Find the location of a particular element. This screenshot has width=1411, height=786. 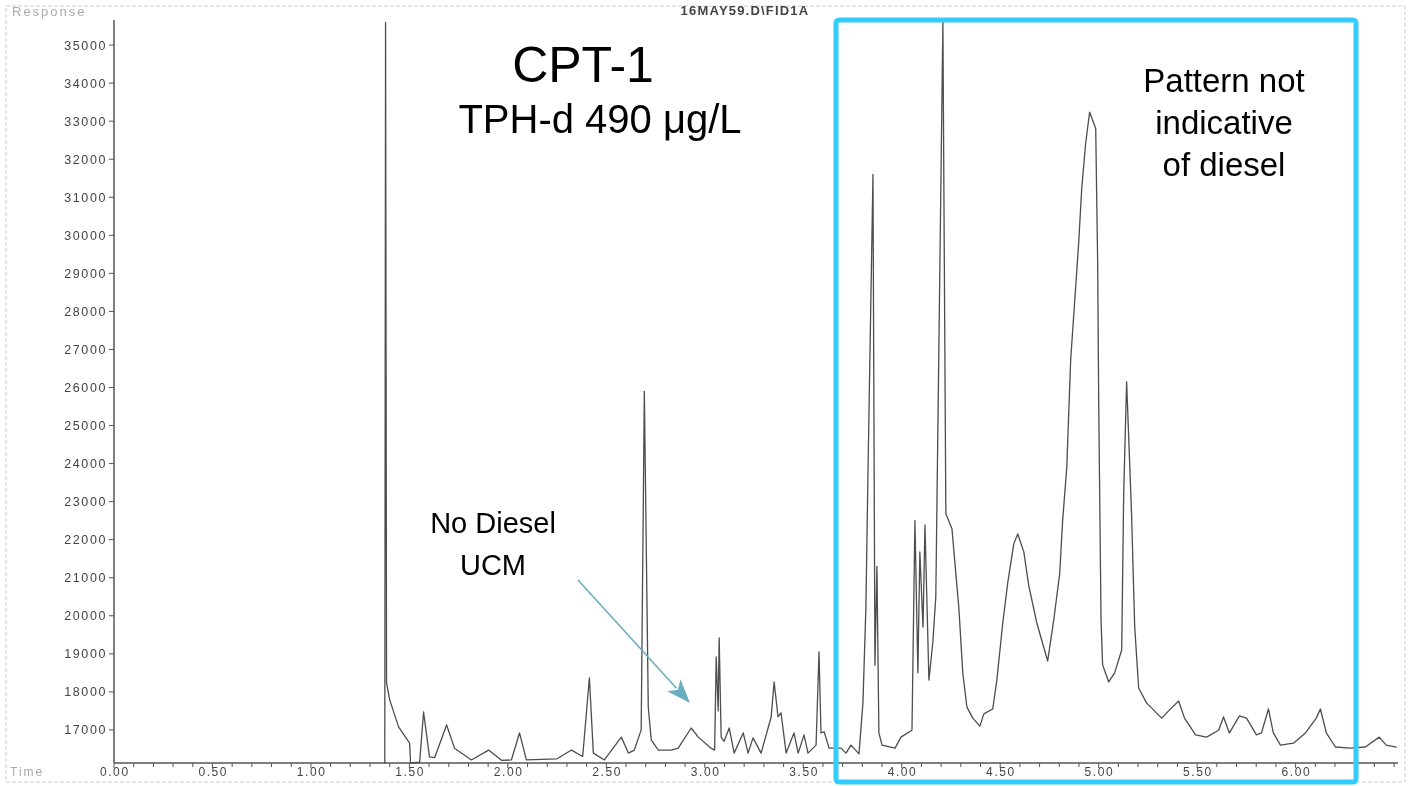

x-tick-label: 4.50 is located at coordinates (1001, 772).